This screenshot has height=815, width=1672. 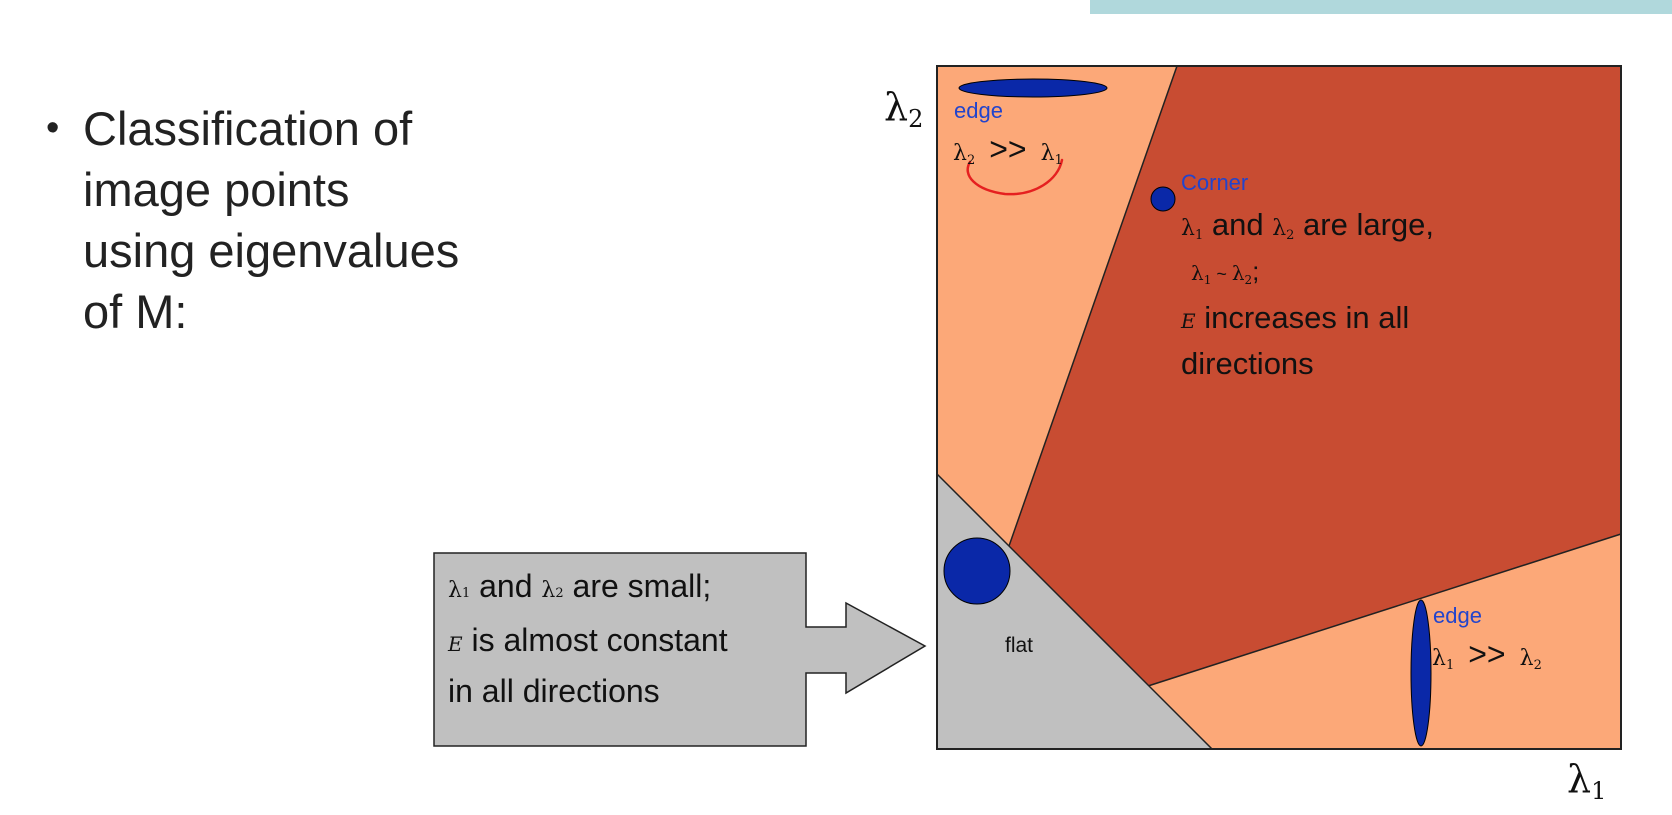 I want to click on boundary-line-top, so click(x=1093, y=306).